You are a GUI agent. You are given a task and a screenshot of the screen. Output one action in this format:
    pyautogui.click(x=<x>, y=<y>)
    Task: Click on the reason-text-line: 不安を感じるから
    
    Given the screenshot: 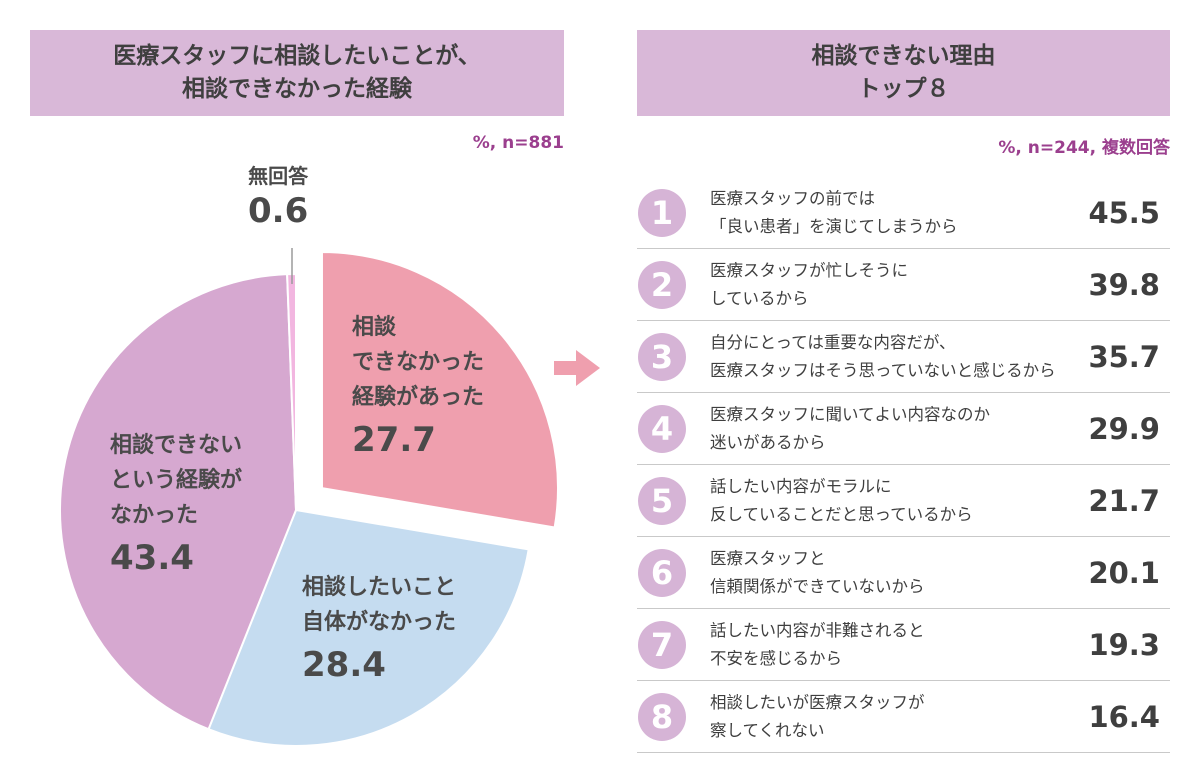 What is the action you would take?
    pyautogui.click(x=776, y=658)
    